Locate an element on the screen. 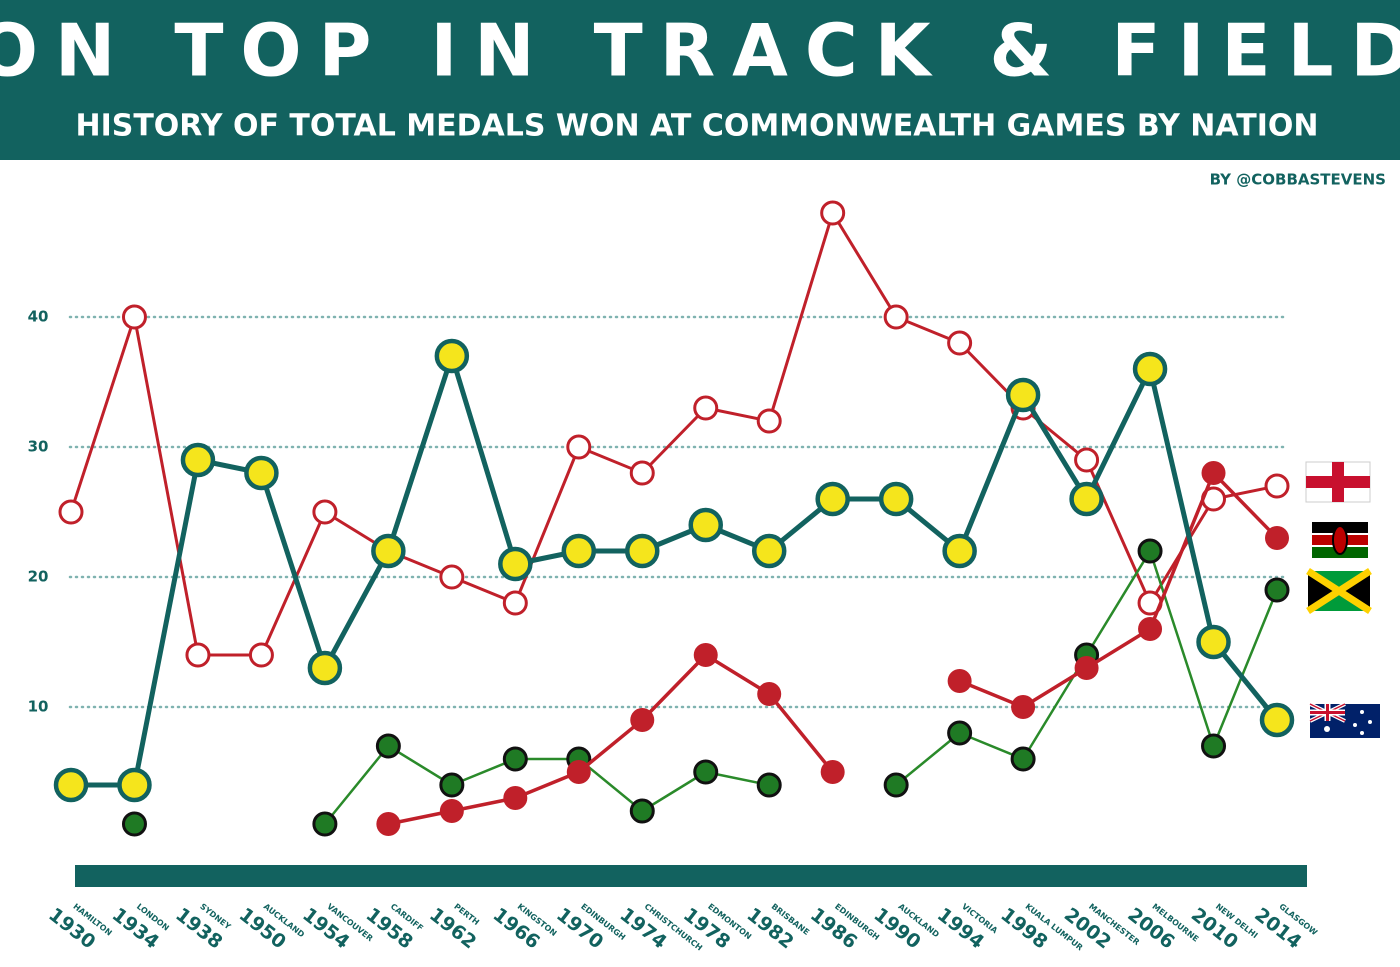 The width and height of the screenshot is (1400, 967). x-year-label: 1950 is located at coordinates (262, 929).